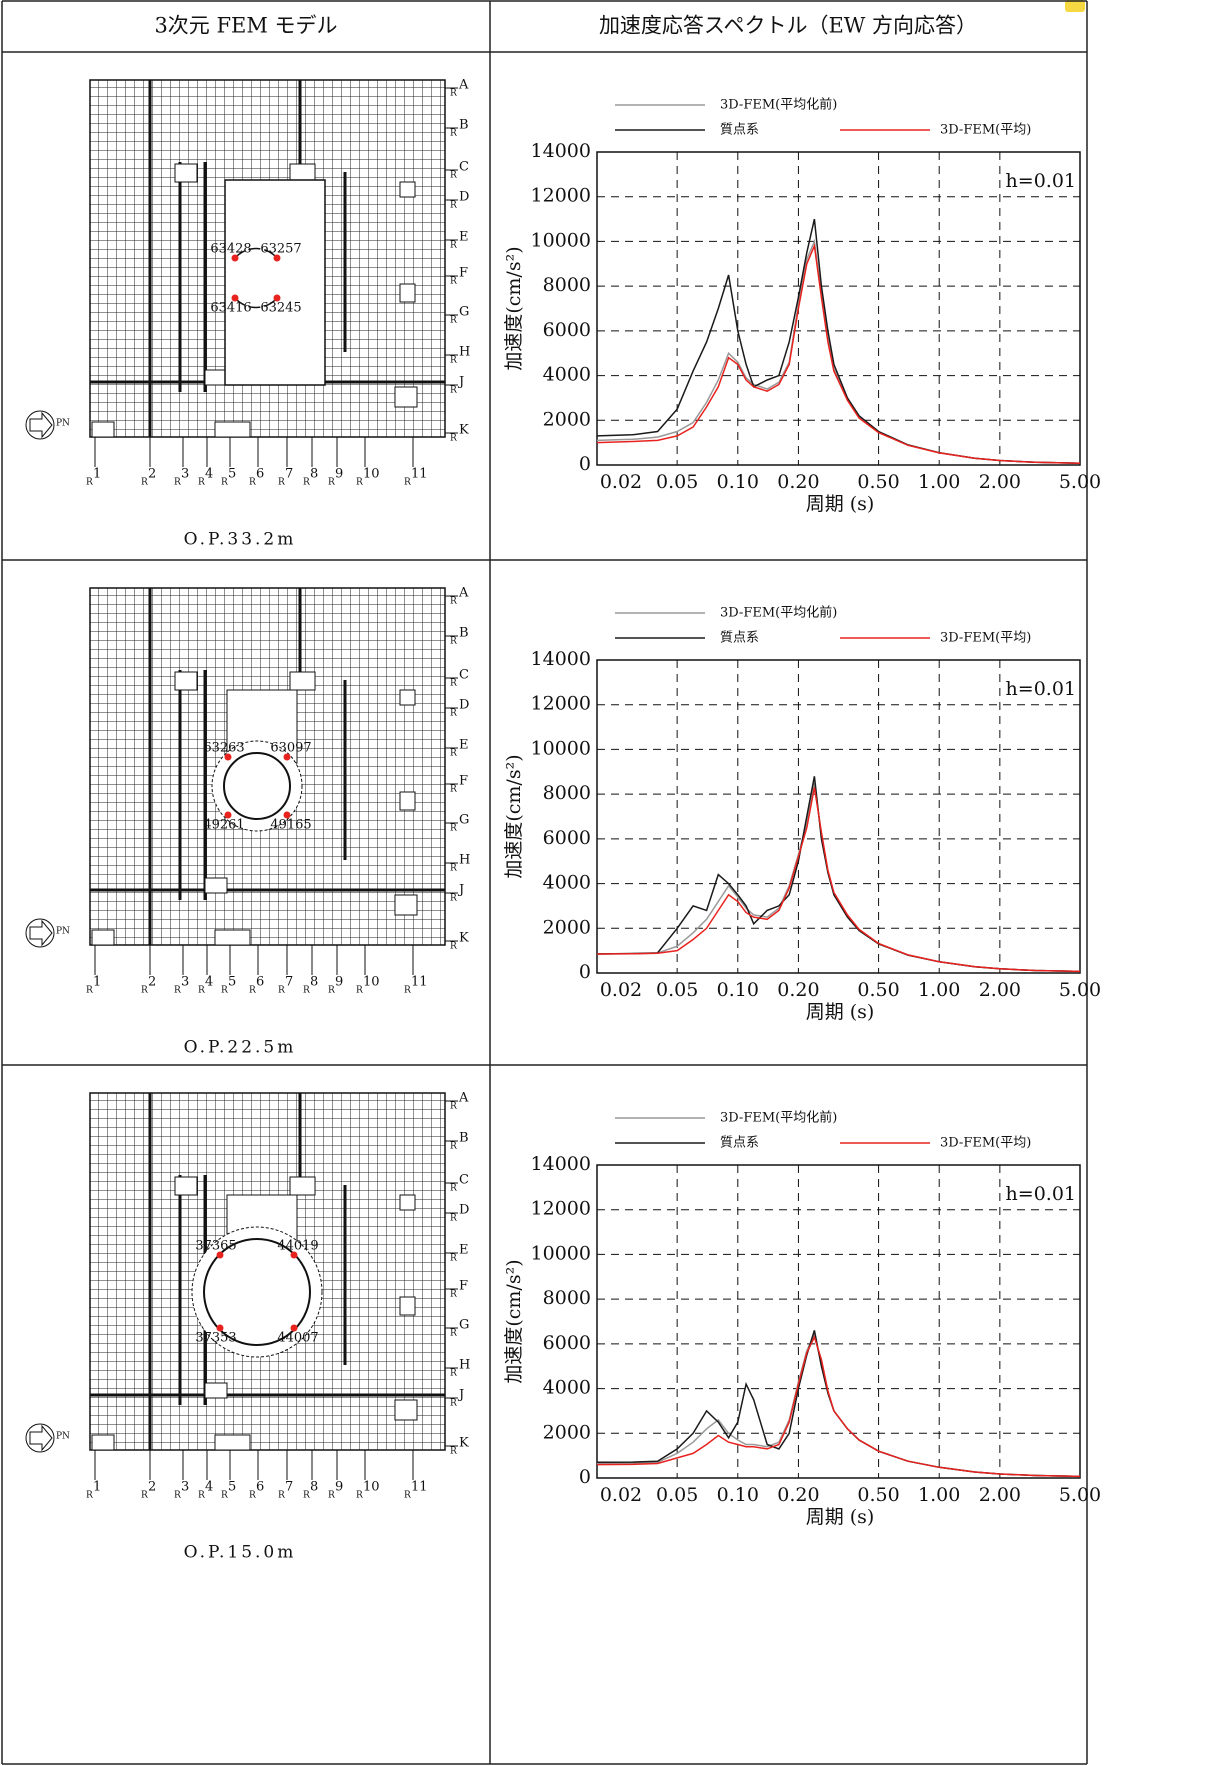 This screenshot has width=1223, height=1766. I want to click on axis-label: 10, so click(371, 982).